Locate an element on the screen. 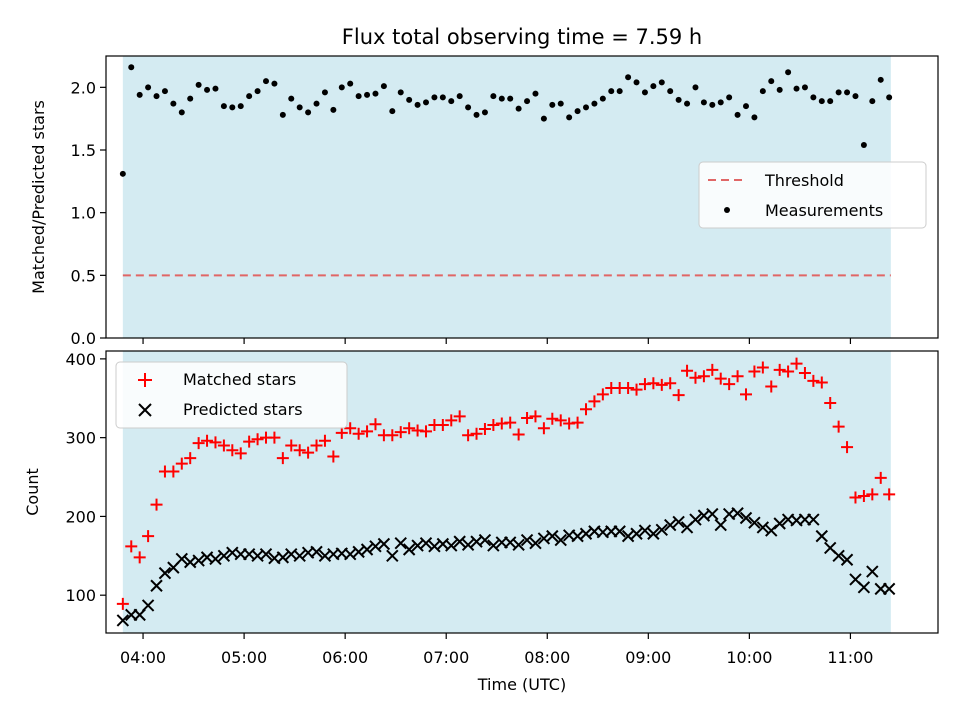 Image resolution: width=960 pixels, height=720 pixels. y-tick-label: 200 is located at coordinates (80, 516).